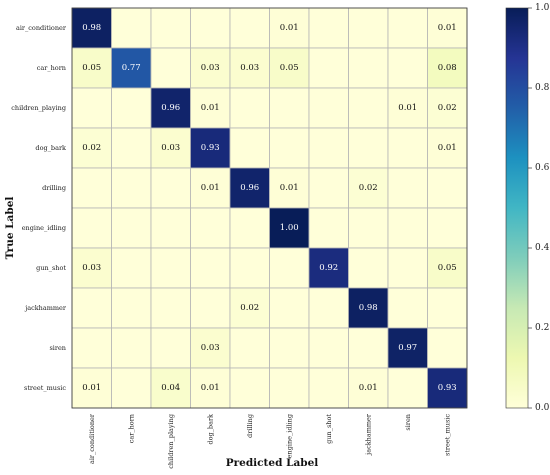 This screenshot has width=550, height=475. What do you see at coordinates (517, 208) in the screenshot?
I see `colorbar-gradient` at bounding box center [517, 208].